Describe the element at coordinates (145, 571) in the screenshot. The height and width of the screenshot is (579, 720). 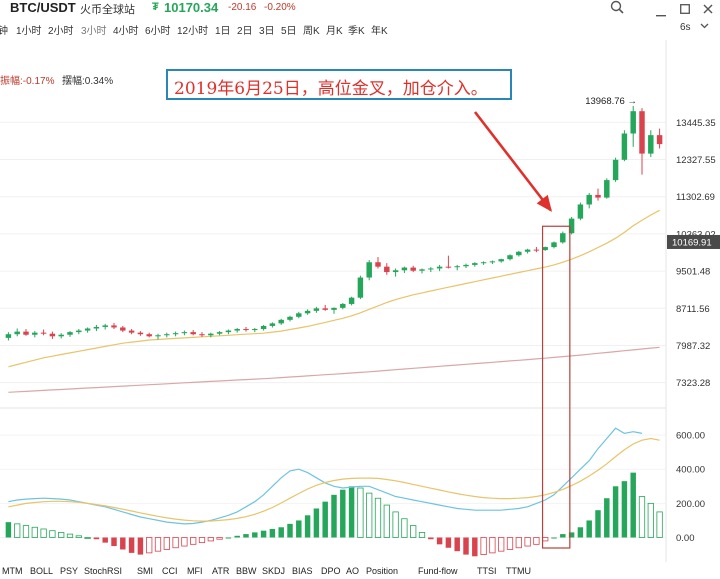
I see `tab-smi: SMI` at that location.